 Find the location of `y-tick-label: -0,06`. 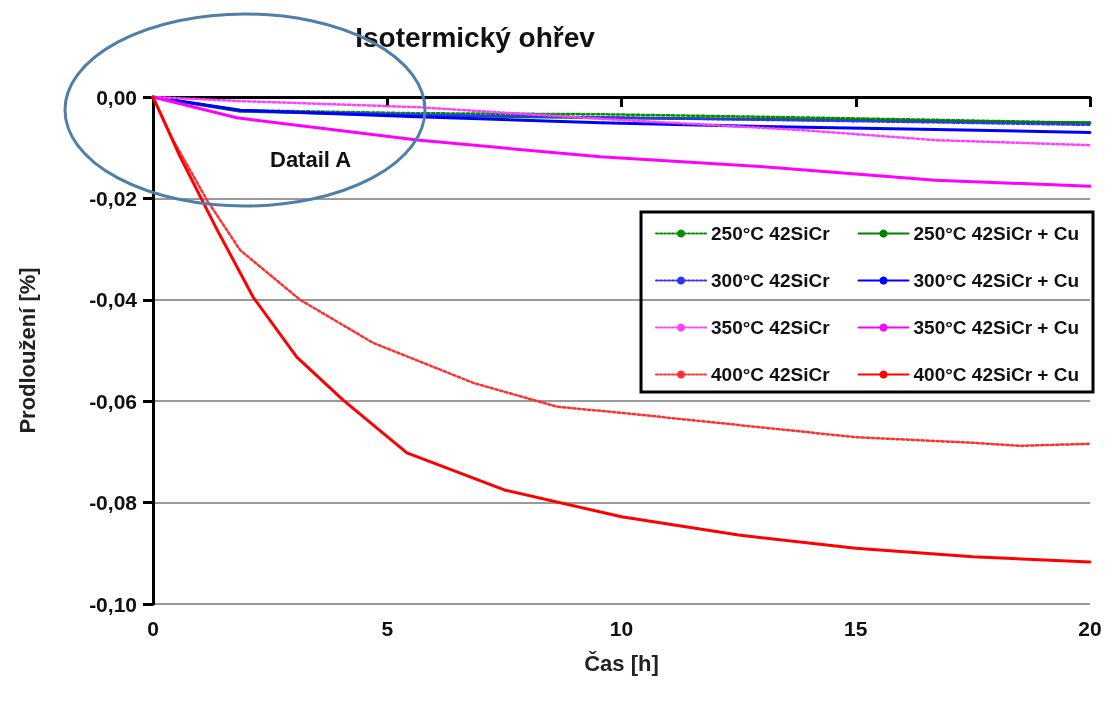

y-tick-label: -0,06 is located at coordinates (113, 401).